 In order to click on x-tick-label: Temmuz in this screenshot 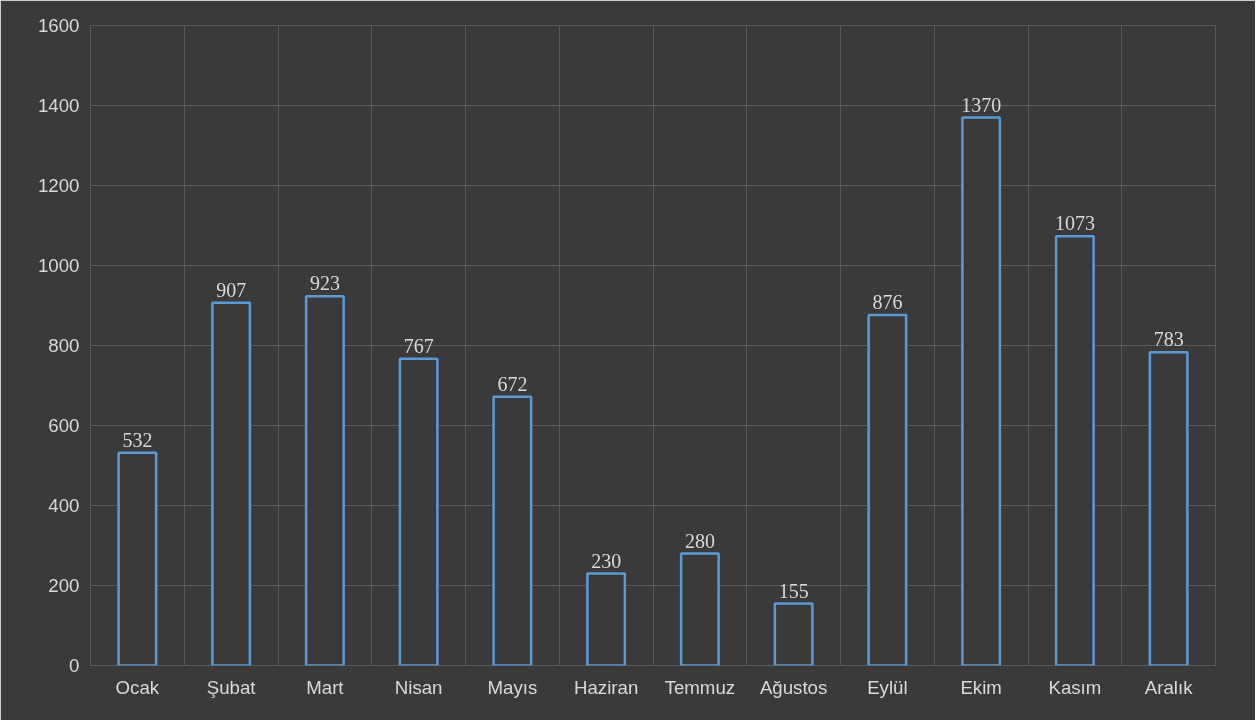, I will do `click(700, 687)`.